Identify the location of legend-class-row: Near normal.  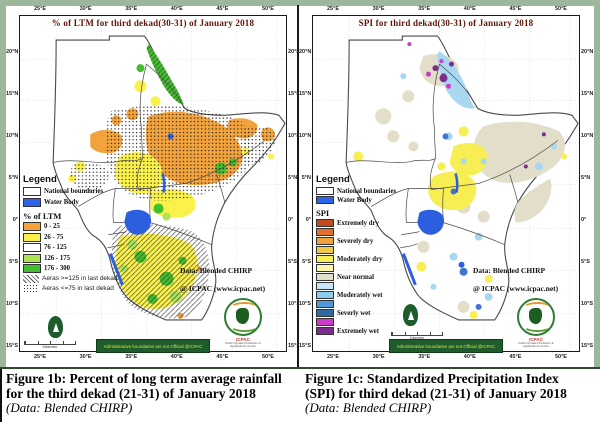
(370, 277).